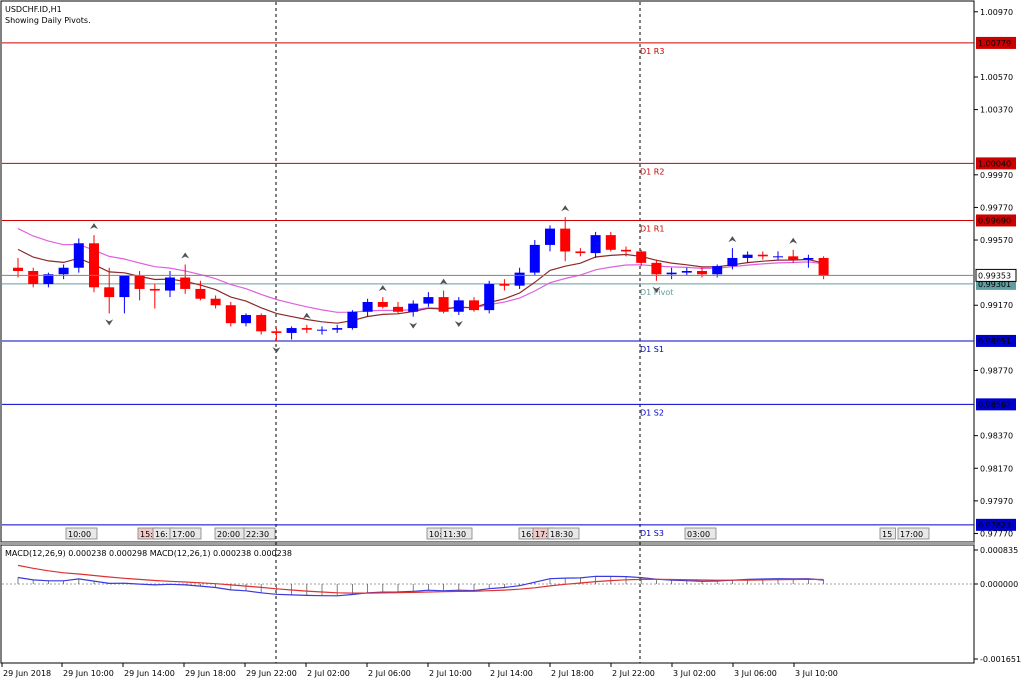 The image size is (1024, 683). What do you see at coordinates (996, 207) in the screenshot?
I see `price-tick-label: 0.99770` at bounding box center [996, 207].